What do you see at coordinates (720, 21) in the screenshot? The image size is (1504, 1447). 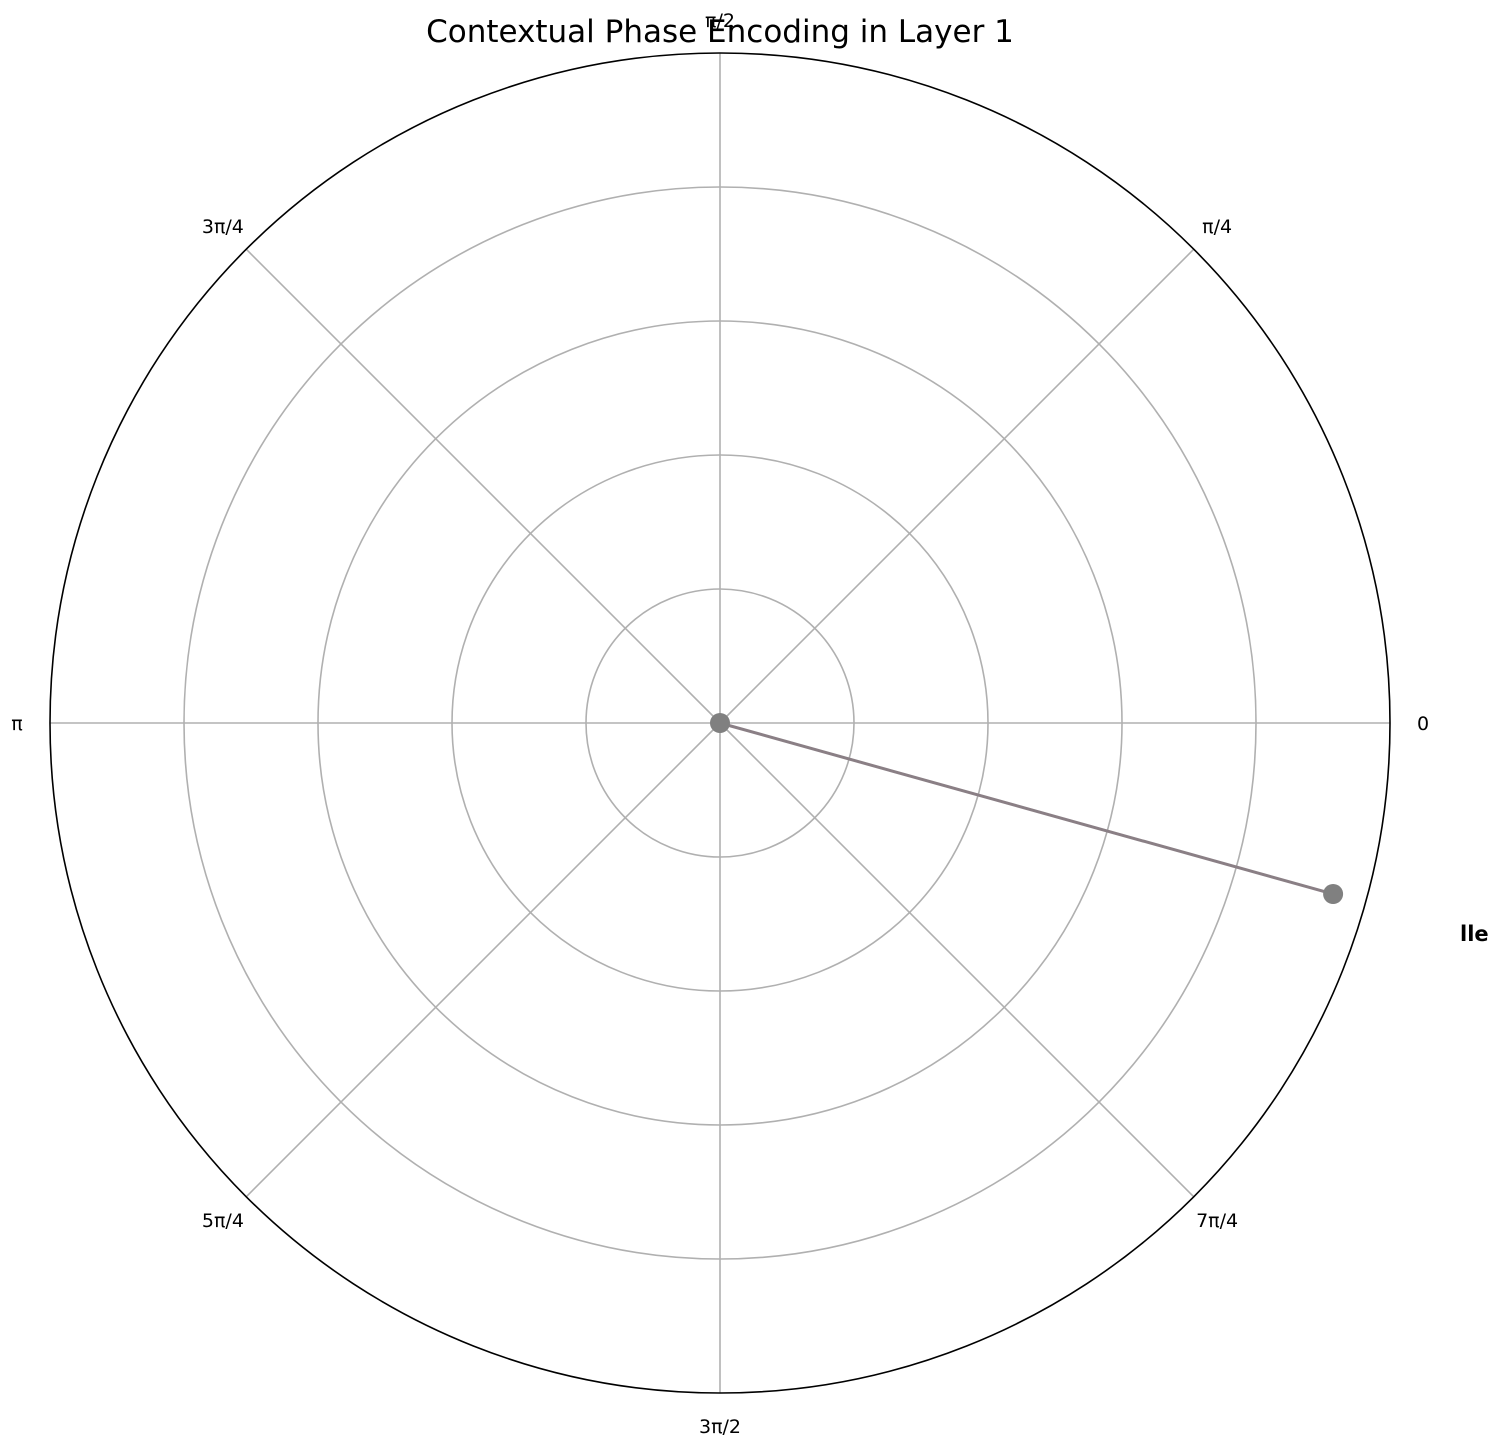 I see `angular-tick-label-2: π/2` at bounding box center [720, 21].